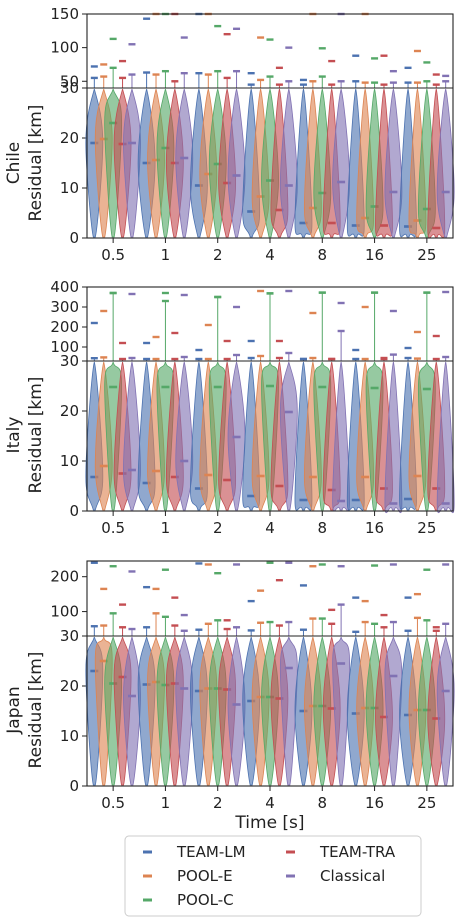  I want to click on japan-xtick-label-25: 25, so click(426, 803).